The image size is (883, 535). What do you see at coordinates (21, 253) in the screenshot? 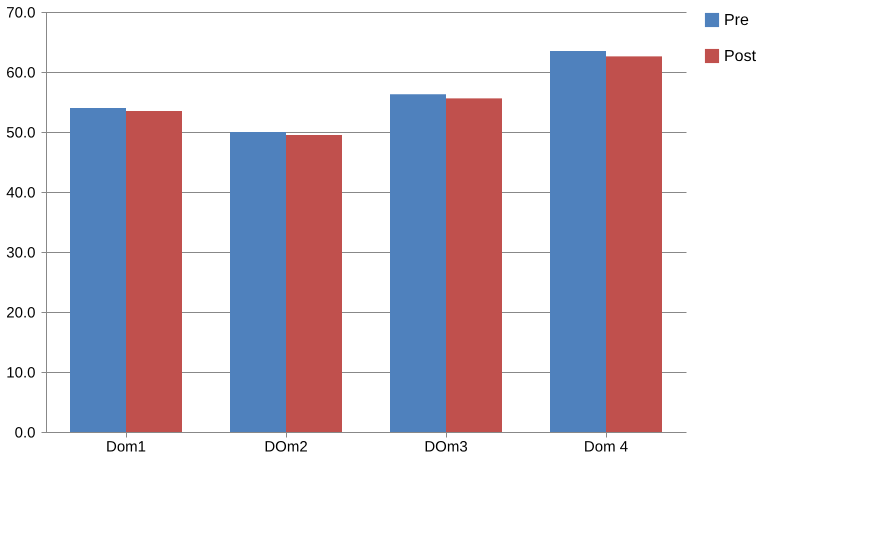
I see `y-tick-label: 30.0` at bounding box center [21, 253].